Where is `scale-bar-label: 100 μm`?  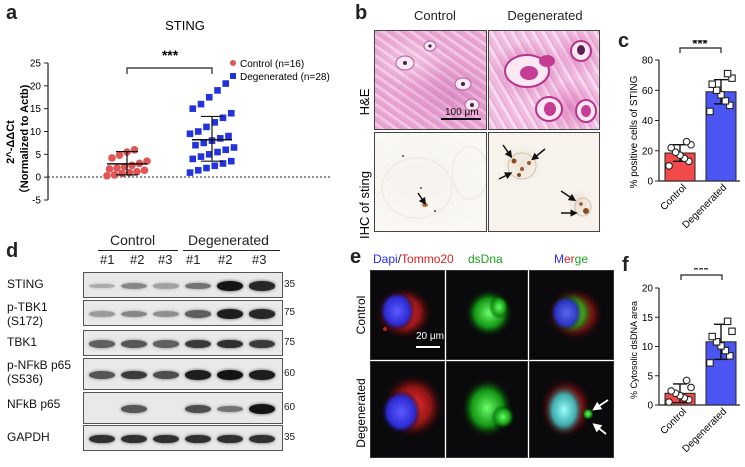
scale-bar-label: 100 μm is located at coordinates (462, 112).